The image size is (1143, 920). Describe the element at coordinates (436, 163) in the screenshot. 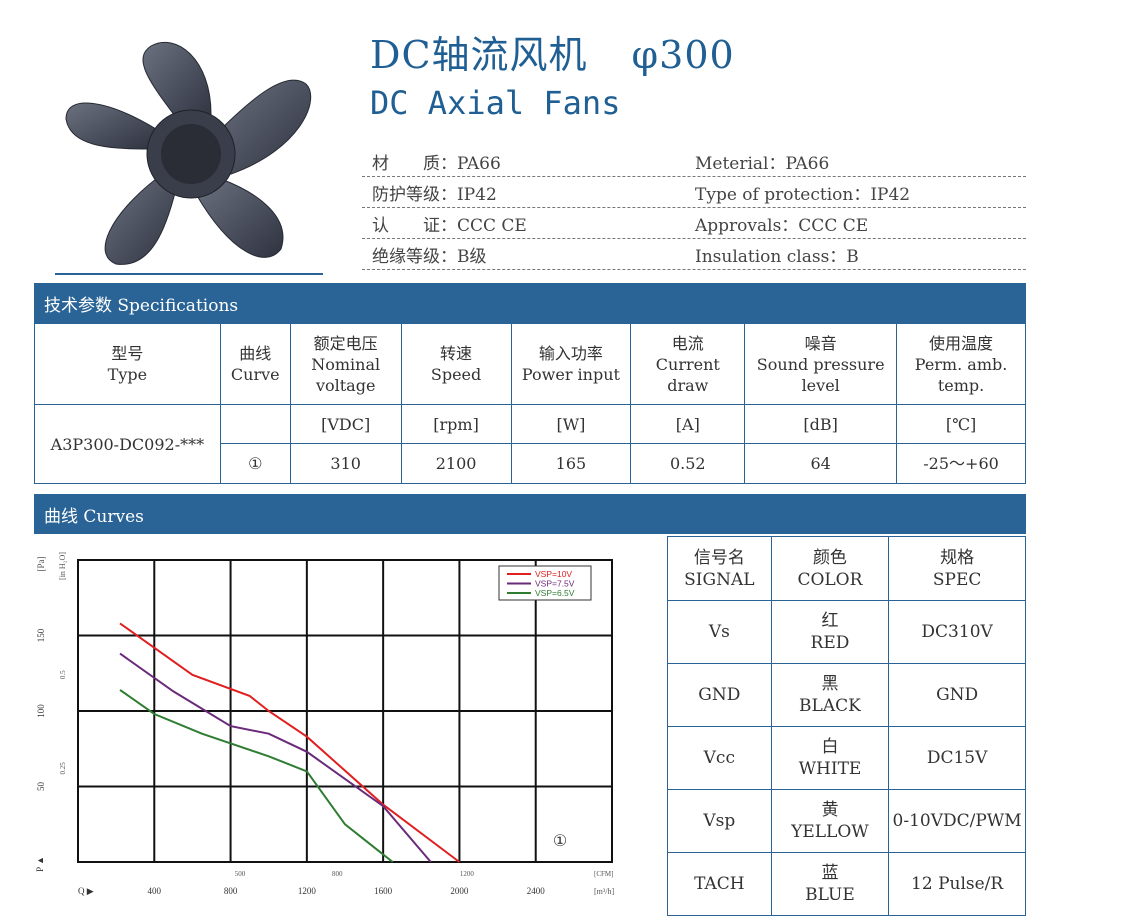

I see `info-cn: 材 质：PA66` at that location.